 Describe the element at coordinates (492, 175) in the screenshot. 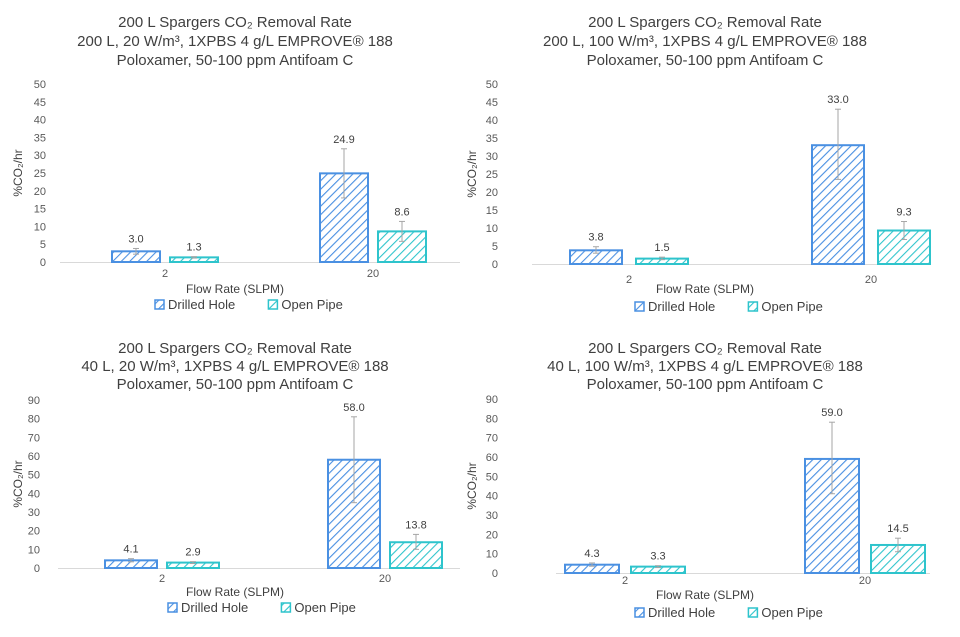

I see `y-tick-label: 25` at that location.